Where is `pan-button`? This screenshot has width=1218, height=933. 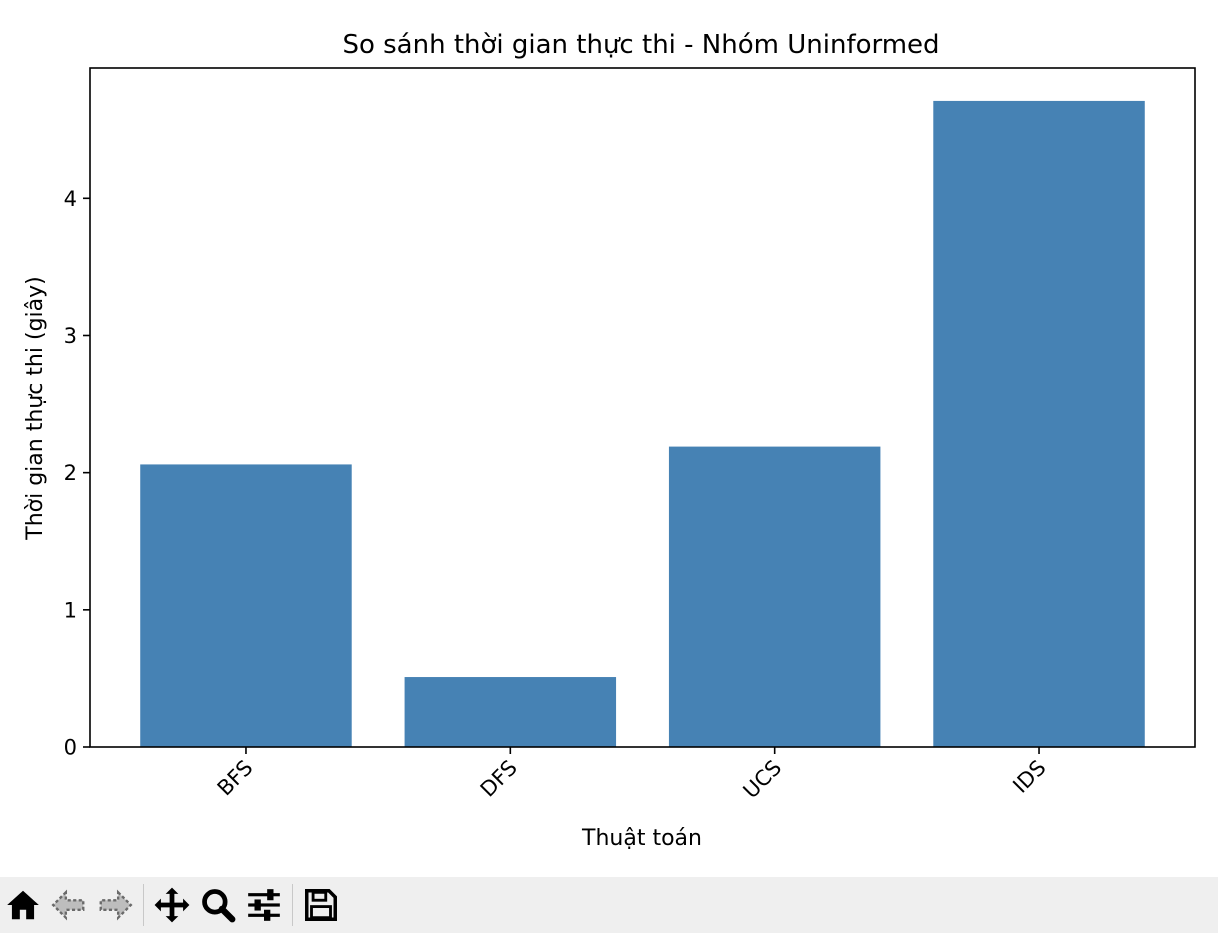
pan-button is located at coordinates (172, 905).